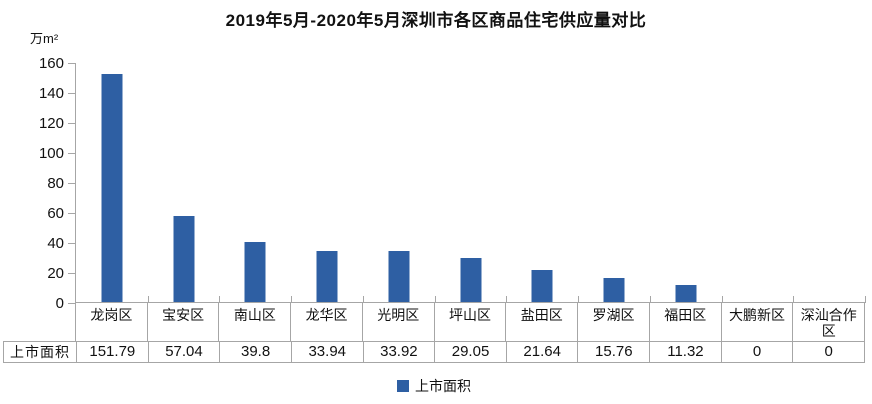  What do you see at coordinates (55, 213) in the screenshot?
I see `y-tick-label: 60` at bounding box center [55, 213].